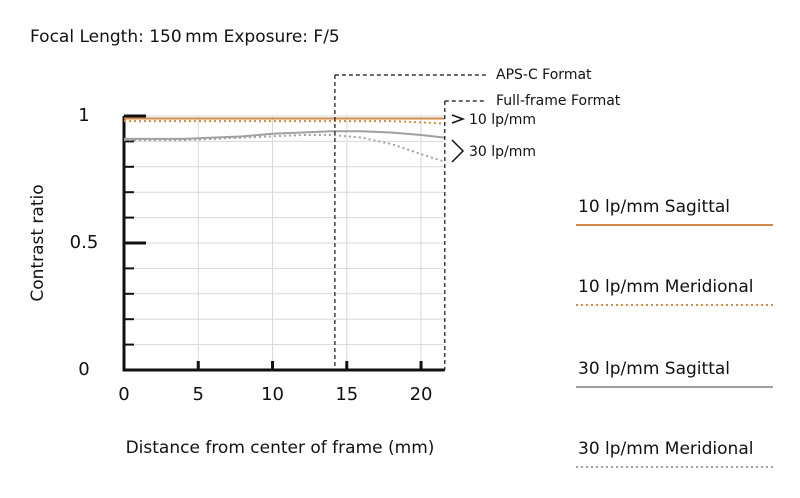 The image size is (800, 498). Describe the element at coordinates (502, 120) in the screenshot. I see `group-label: 10 lp/mm` at that location.